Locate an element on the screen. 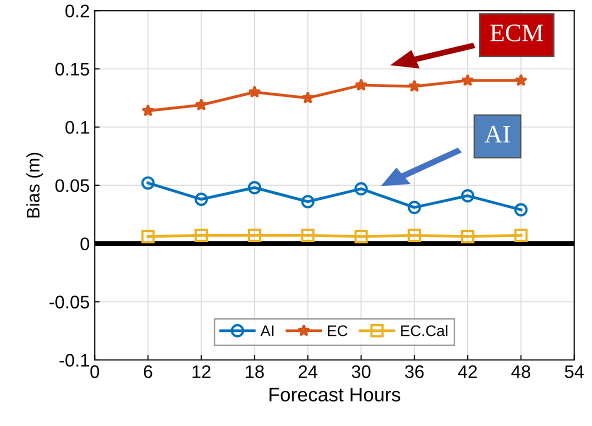 The height and width of the screenshot is (426, 592). annotation: AI is located at coordinates (497, 134).